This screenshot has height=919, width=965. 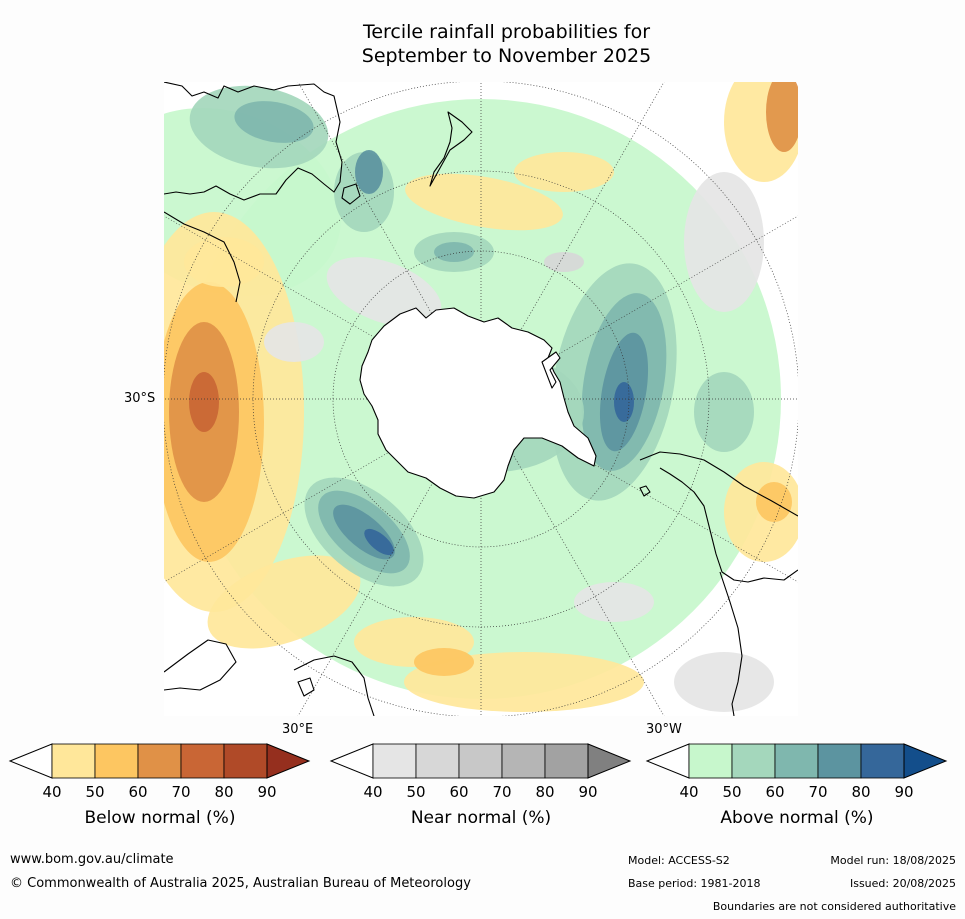 I want to click on colorbar-near-title: Near normal (%), so click(x=481, y=818).